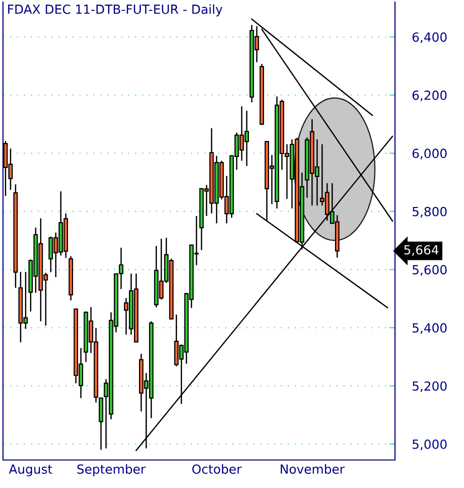 The image size is (464, 488). I want to click on y-tick-label: 5,400, so click(429, 328).